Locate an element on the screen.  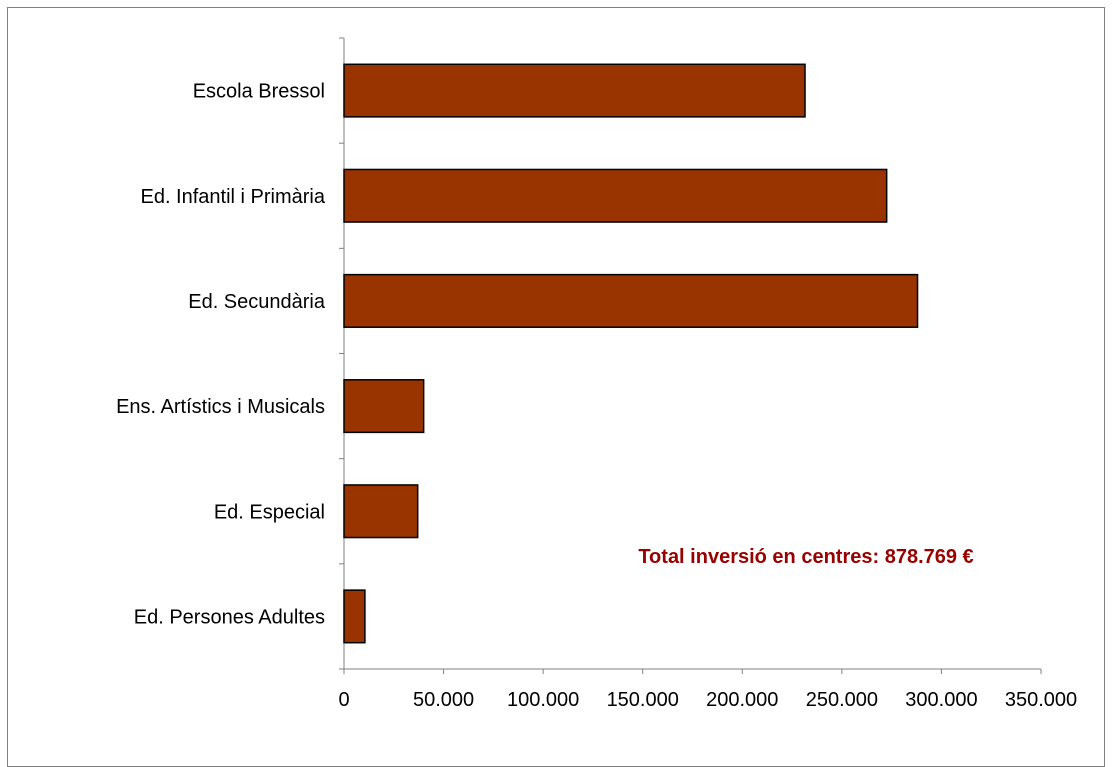
total-annotation: Total inversió en centres: 878.769 € is located at coordinates (805, 557).